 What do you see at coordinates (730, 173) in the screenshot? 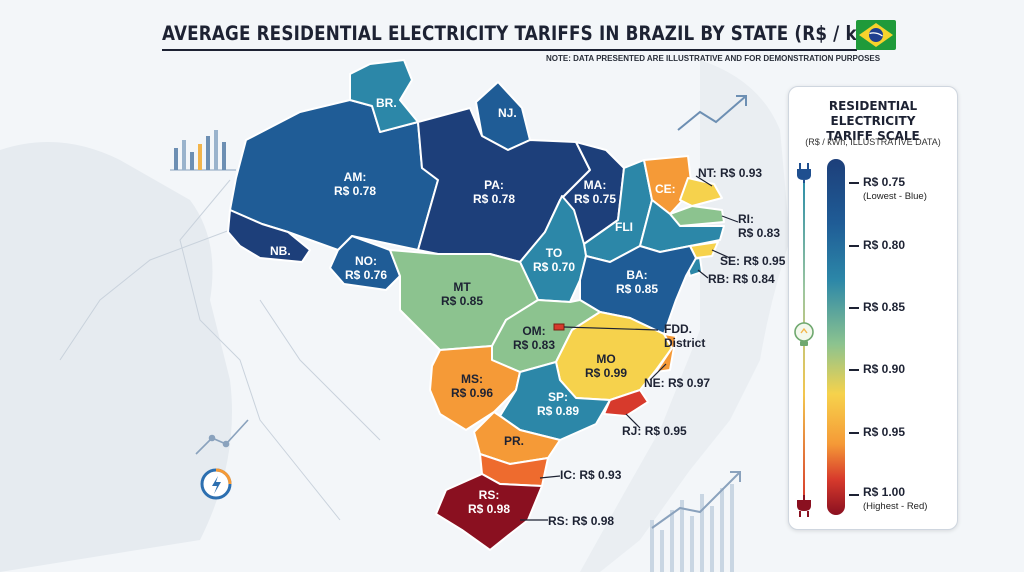
I see `callout-nt: NT: R$ 0.93` at bounding box center [730, 173].